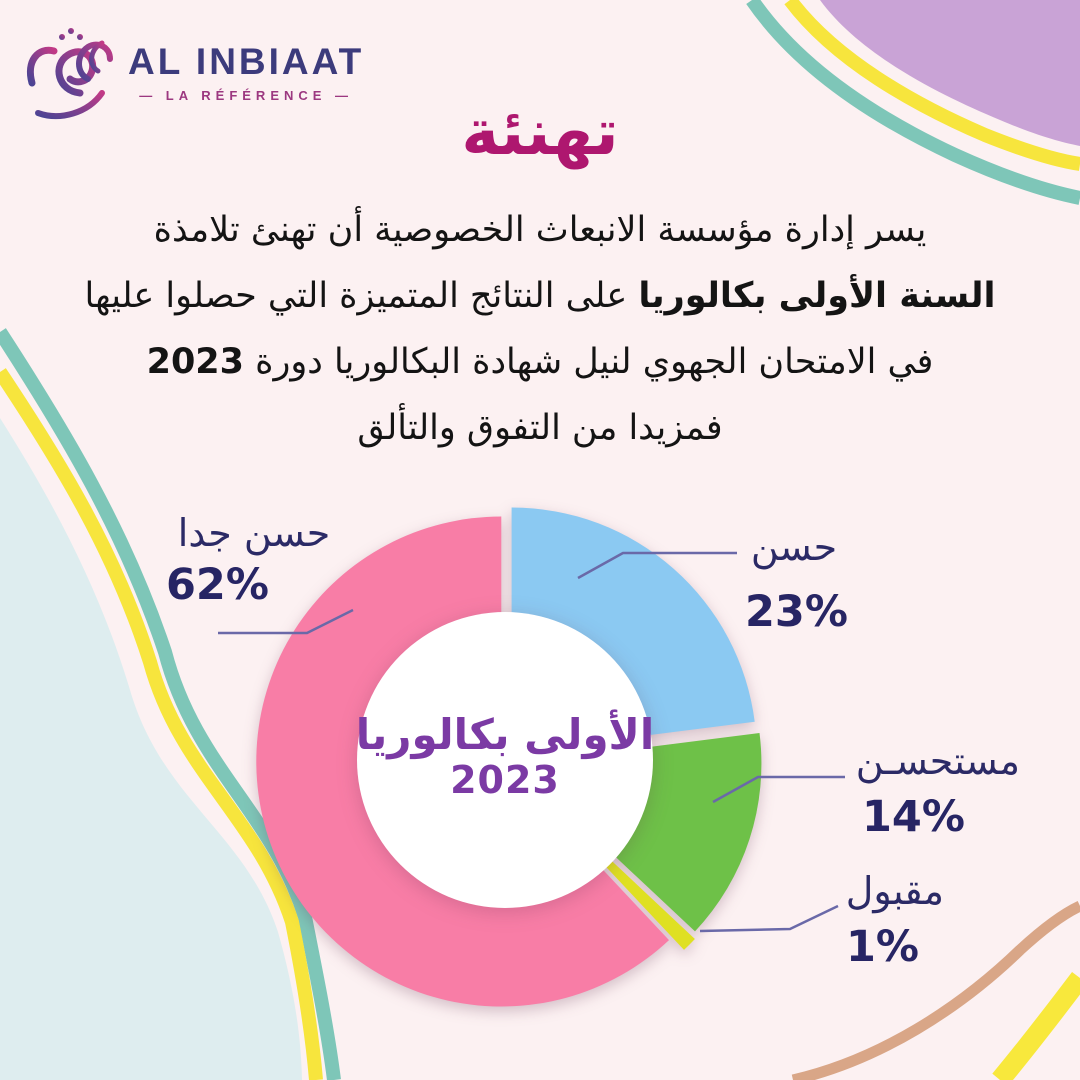 This screenshot has width=1080, height=1080. I want to click on topright-yellow-wave-line, so click(932, 85).